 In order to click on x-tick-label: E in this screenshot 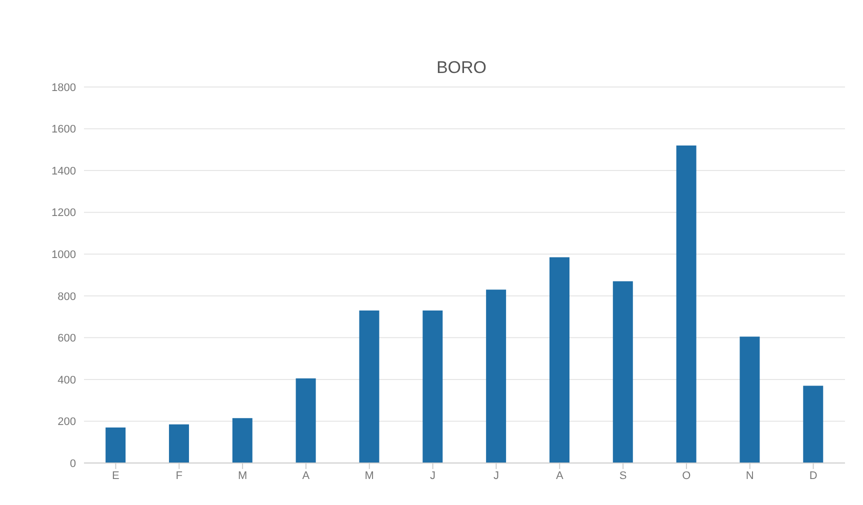, I will do `click(116, 476)`.